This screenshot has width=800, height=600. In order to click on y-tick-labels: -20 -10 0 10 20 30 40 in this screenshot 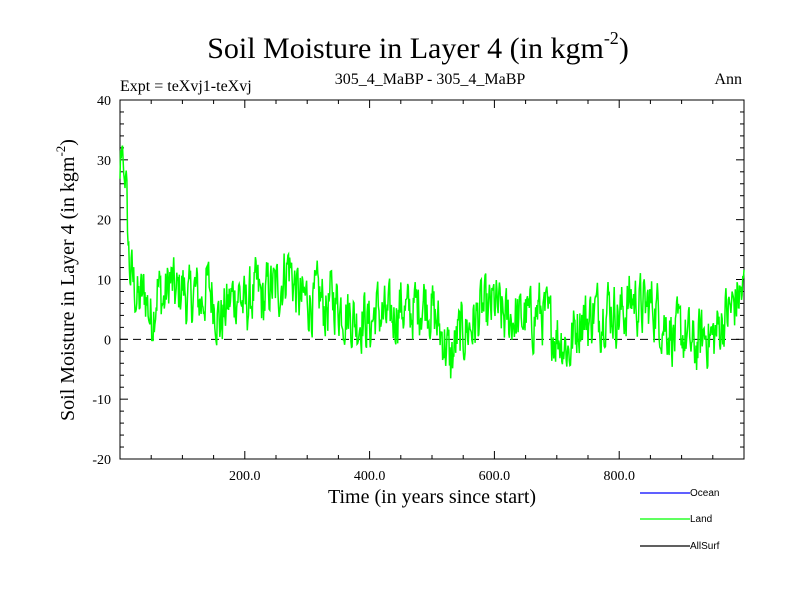, I will do `click(101, 281)`.